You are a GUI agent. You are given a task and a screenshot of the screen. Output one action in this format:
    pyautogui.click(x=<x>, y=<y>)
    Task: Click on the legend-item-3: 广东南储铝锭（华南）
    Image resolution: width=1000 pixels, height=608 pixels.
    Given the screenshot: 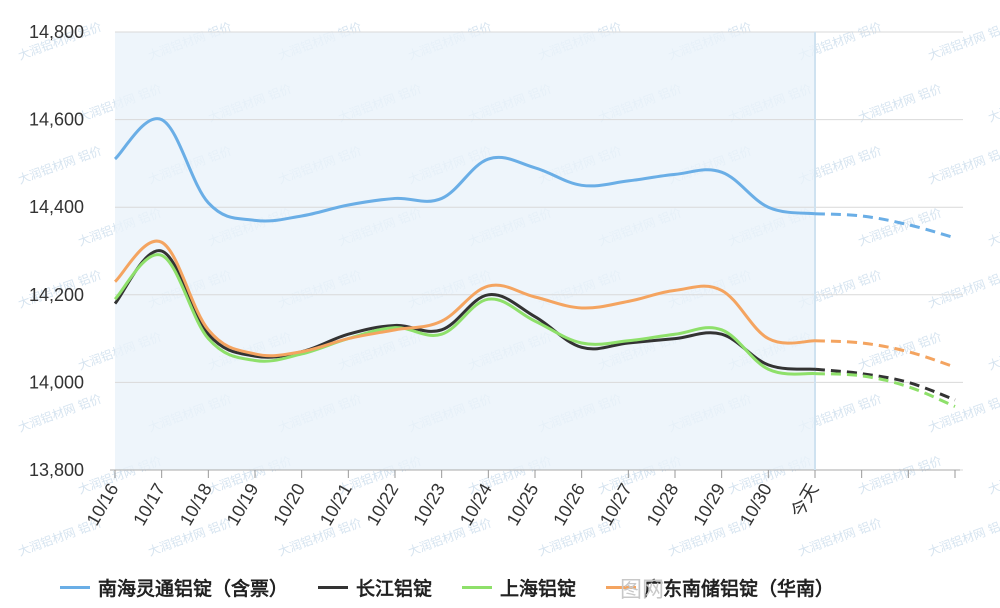 What is the action you would take?
    pyautogui.click(x=720, y=587)
    